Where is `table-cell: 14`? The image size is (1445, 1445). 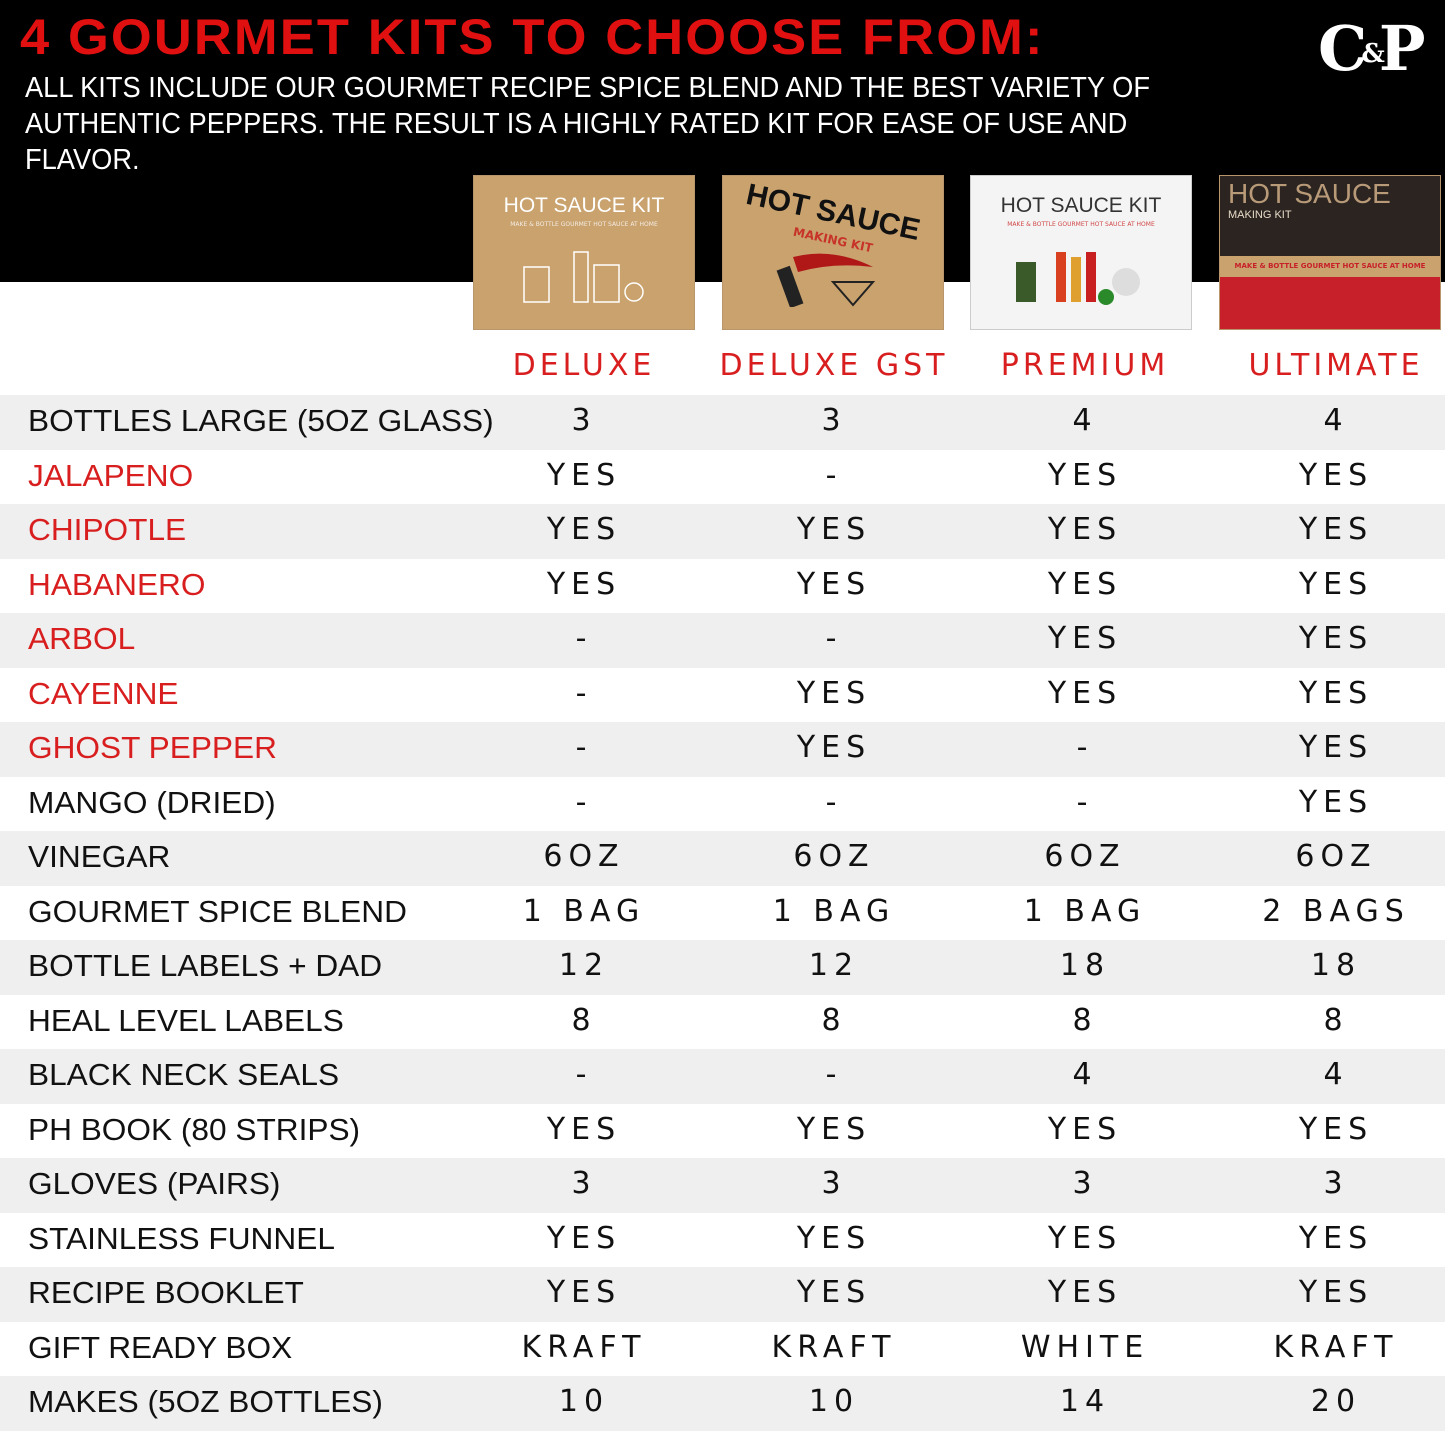
table-cell: 14 is located at coordinates (1085, 1401).